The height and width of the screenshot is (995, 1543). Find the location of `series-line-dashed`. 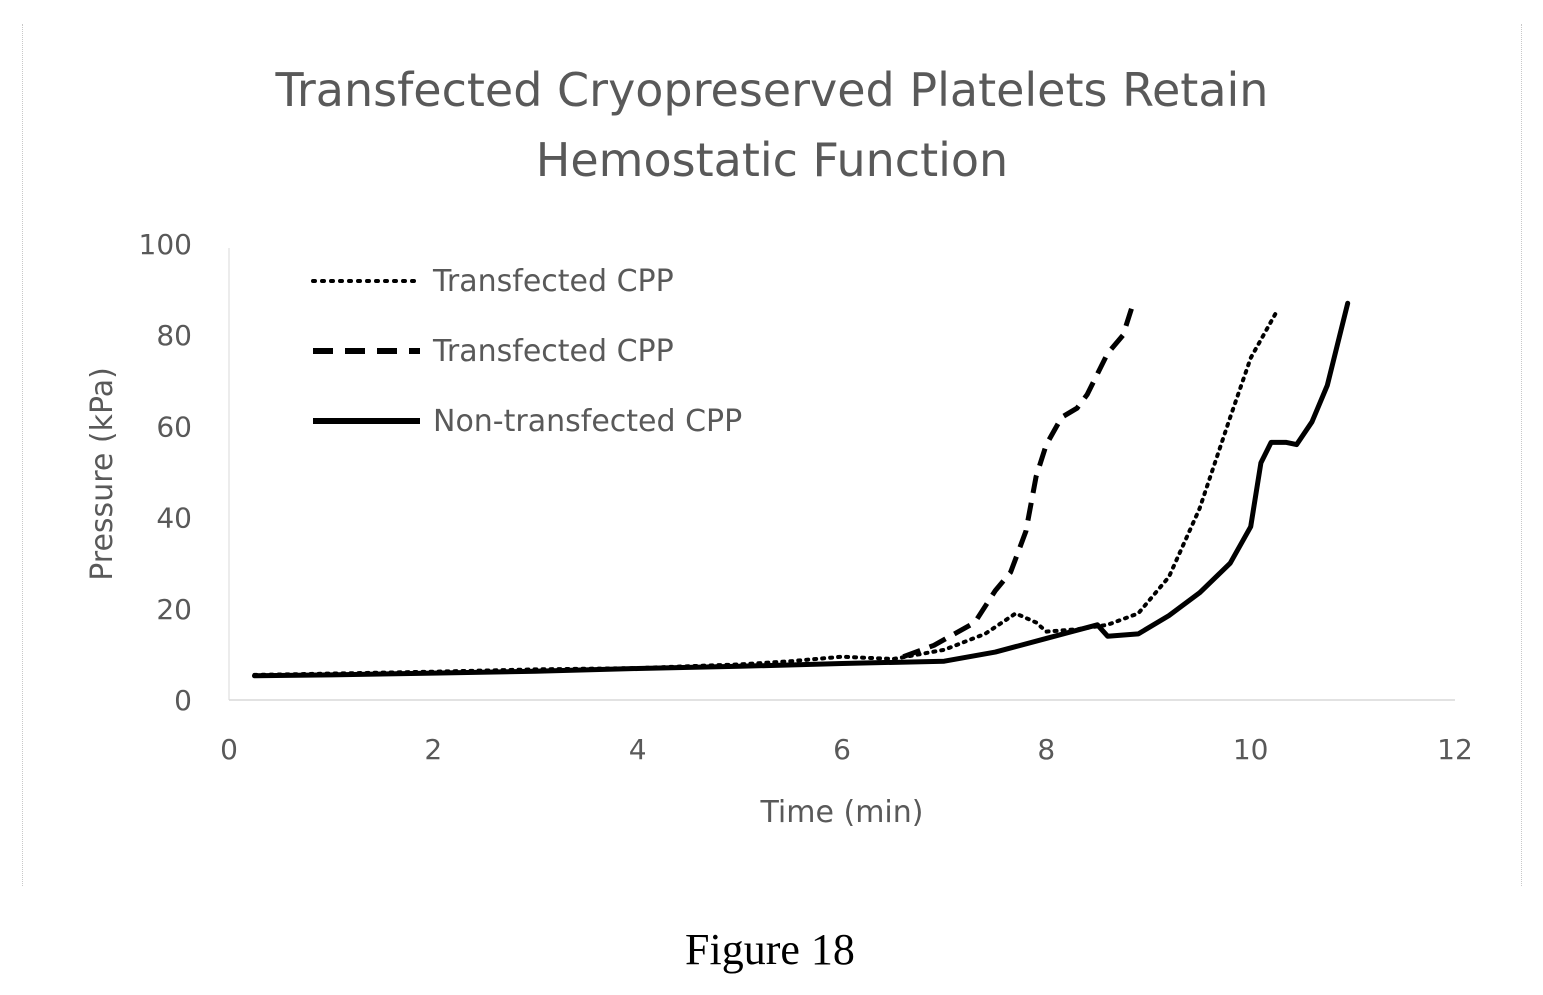

series-line-dashed is located at coordinates (1019, 481).